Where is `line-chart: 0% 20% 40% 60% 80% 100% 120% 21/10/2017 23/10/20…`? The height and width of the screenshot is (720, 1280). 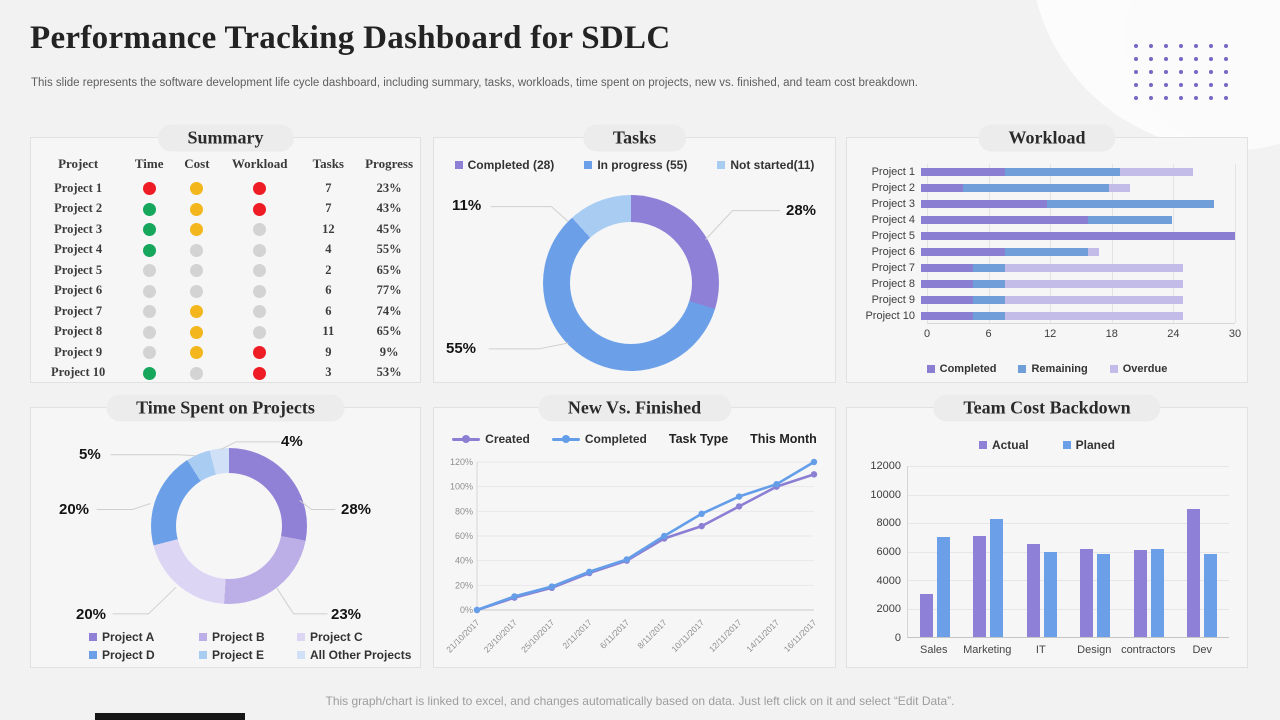
line-chart: 0% 20% 40% 60% 80% 100% 120% 21/10/2017 23/10/20… is located at coordinates (635, 557).